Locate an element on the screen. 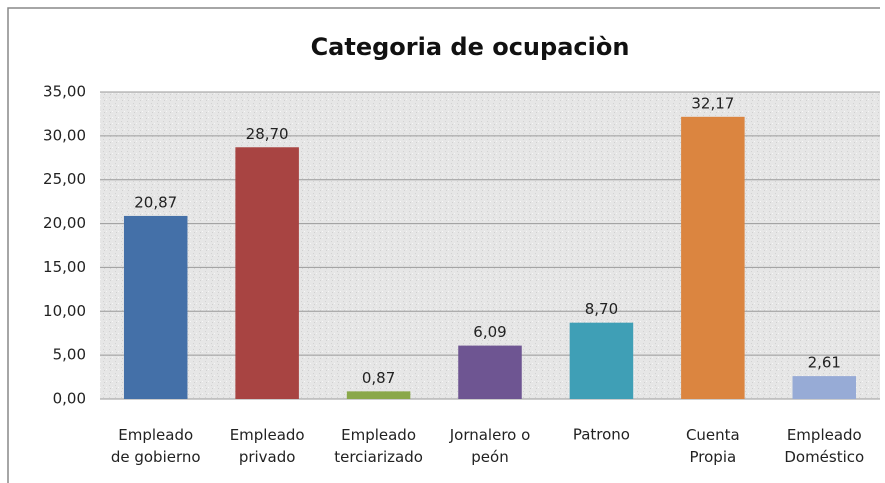 The width and height of the screenshot is (885, 483). y-tick-label: 25,00 is located at coordinates (64, 179).